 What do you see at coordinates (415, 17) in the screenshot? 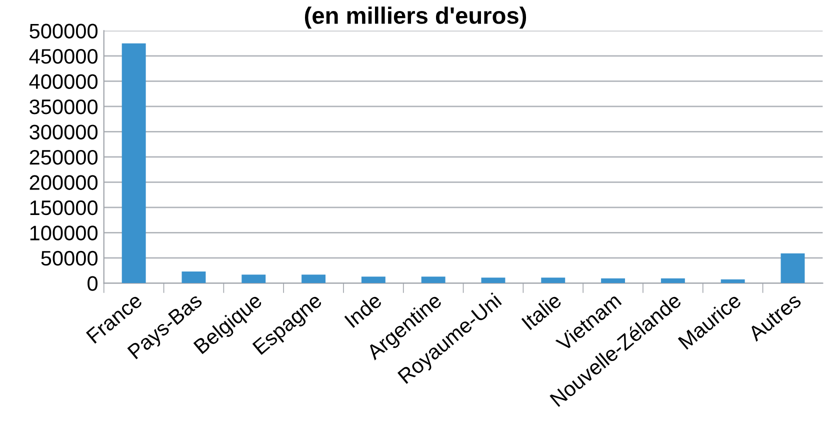
I see `chart-title: (en milliers d'euros)` at bounding box center [415, 17].